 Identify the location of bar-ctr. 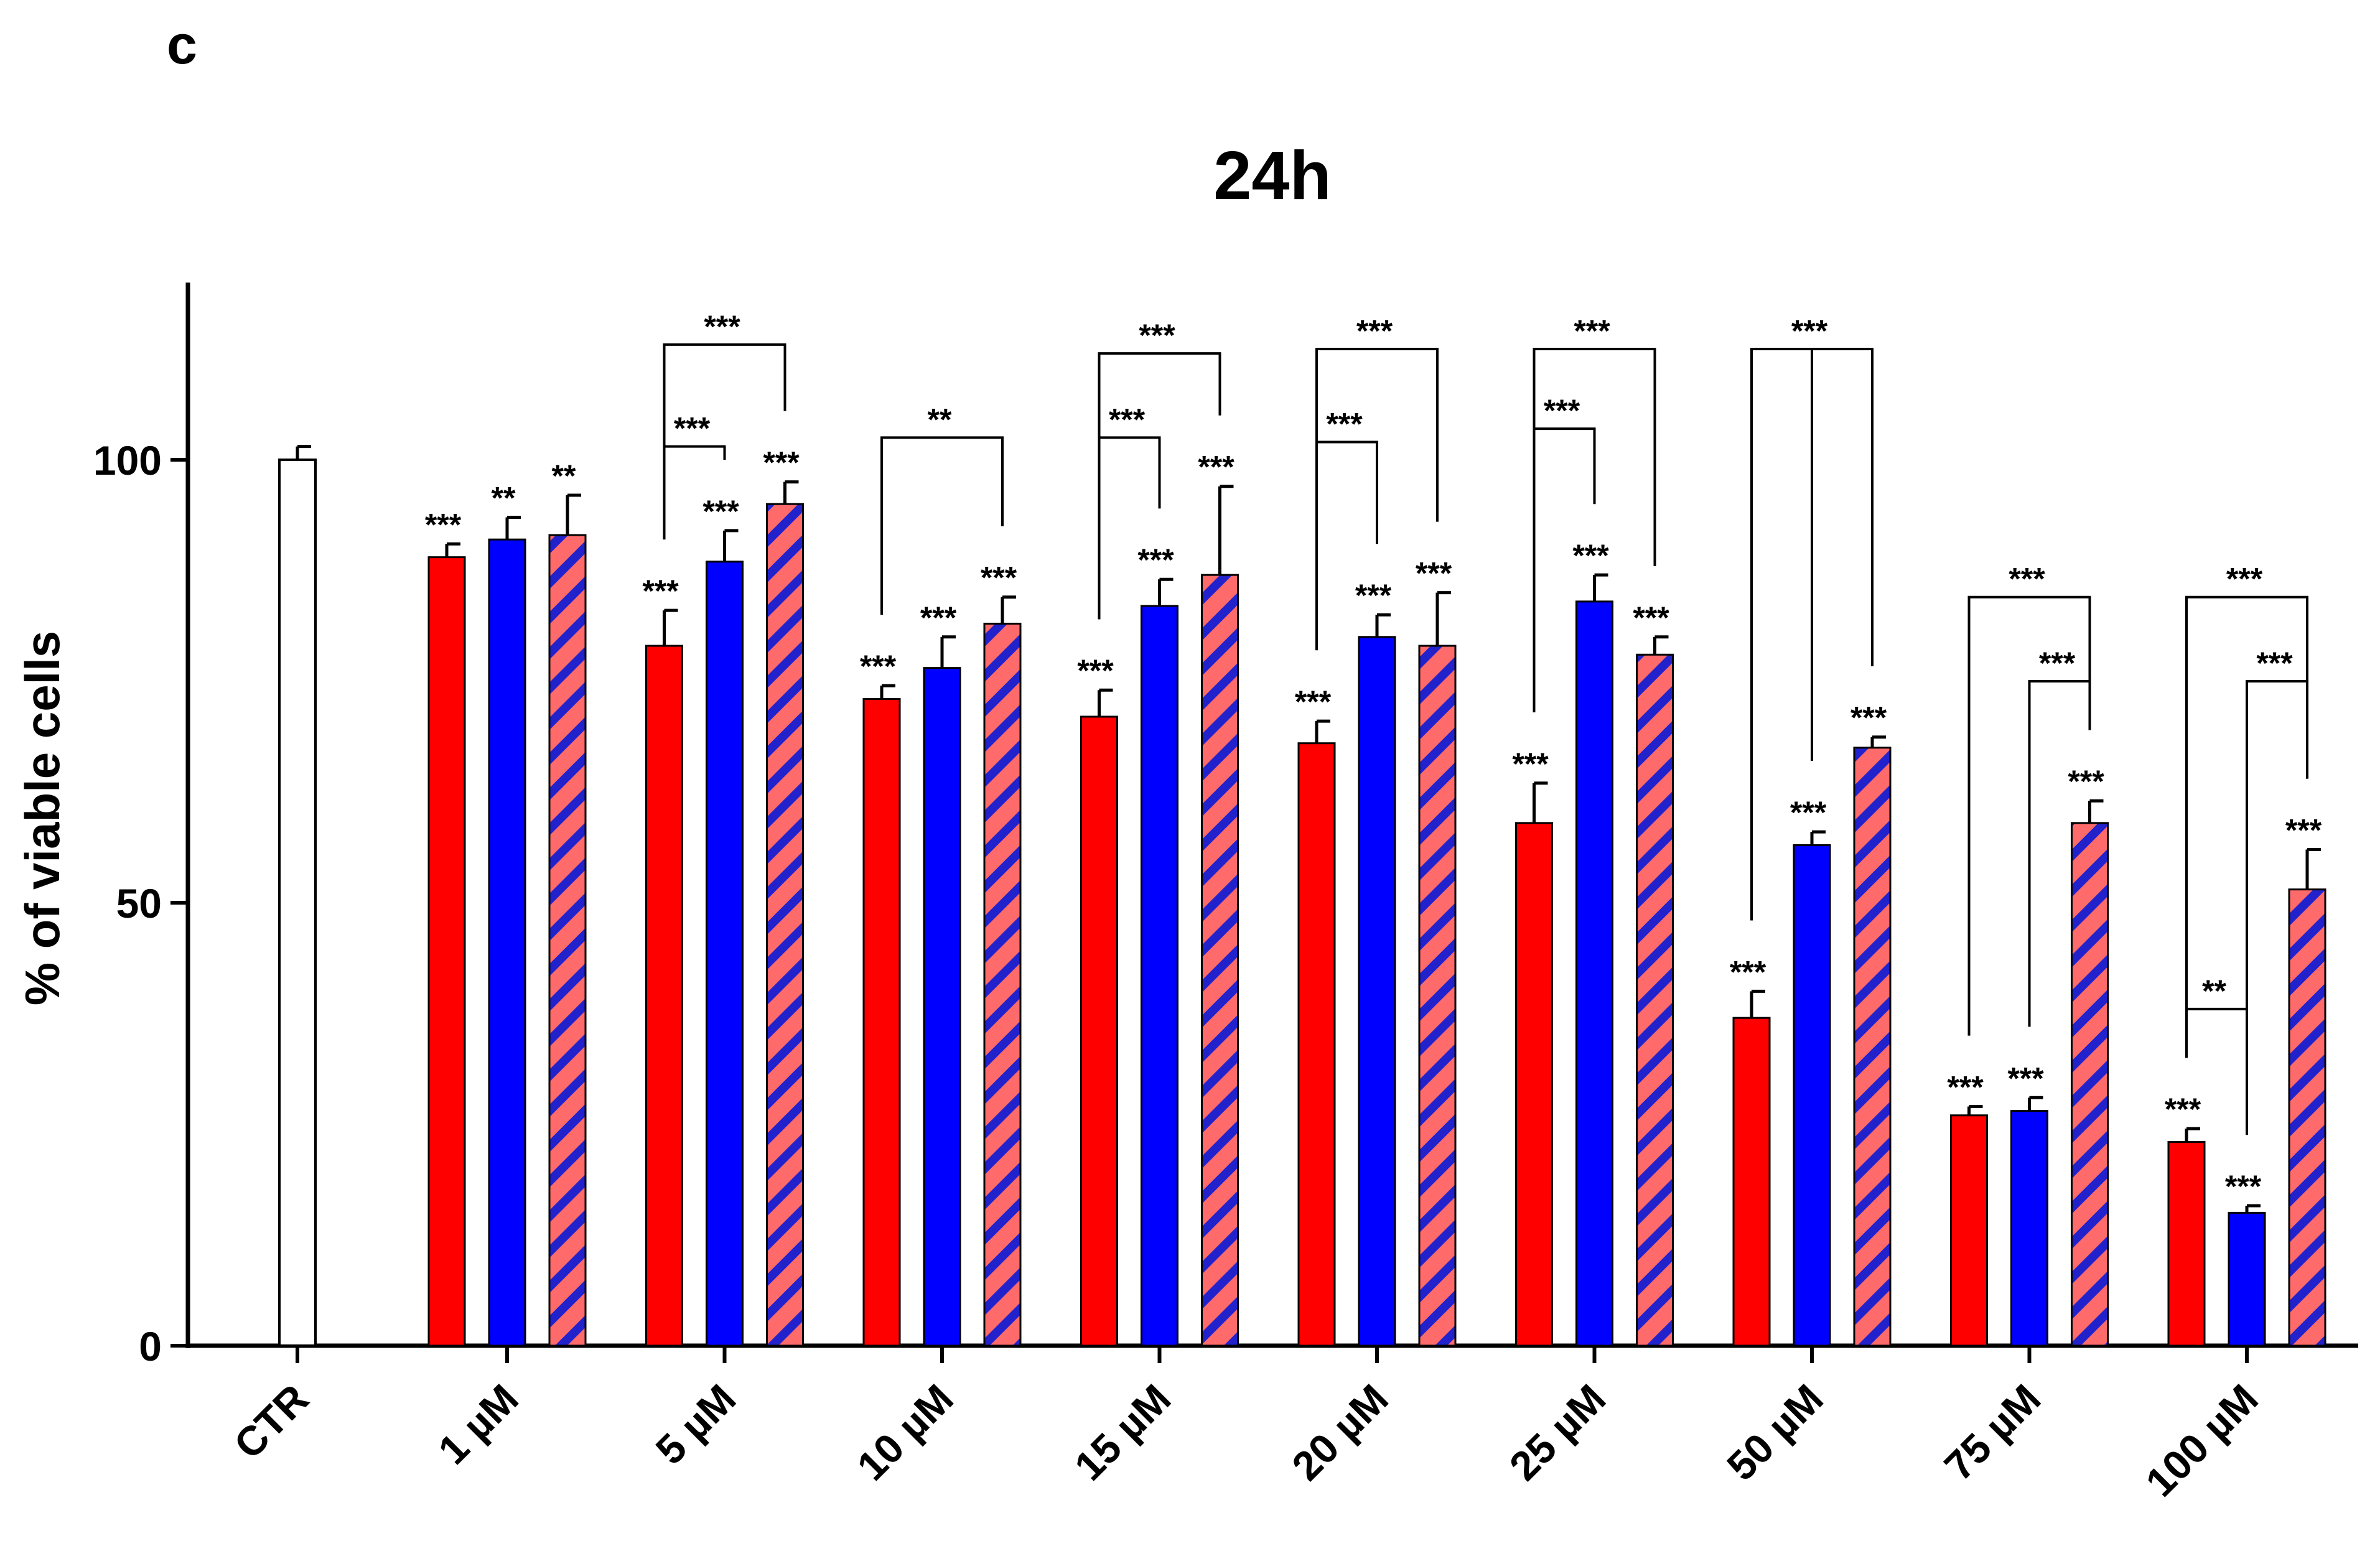
(297, 903).